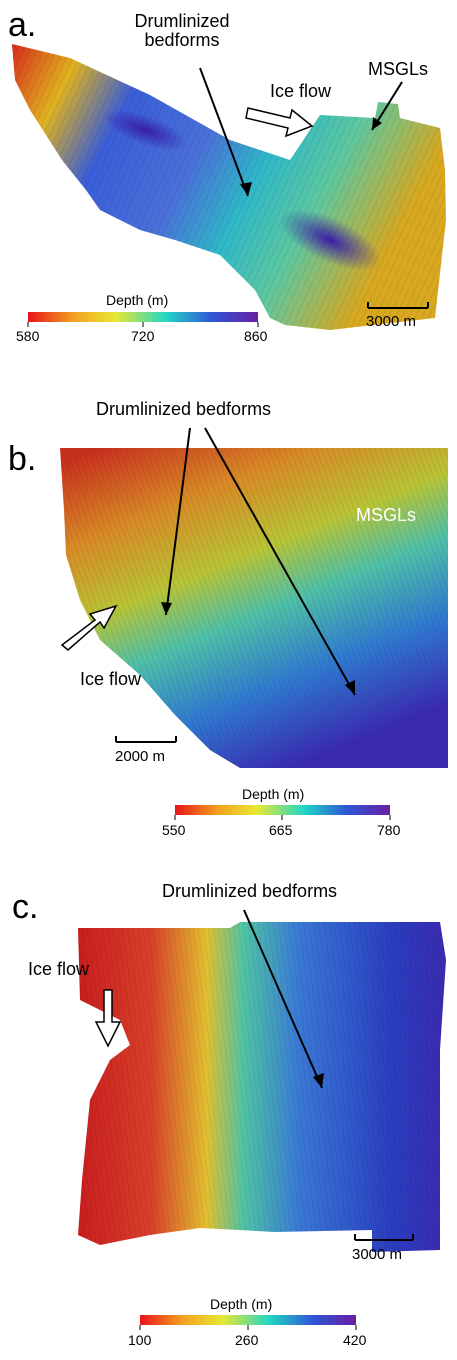 This screenshot has width=457, height=1360. I want to click on colorbar-a, so click(143, 317).